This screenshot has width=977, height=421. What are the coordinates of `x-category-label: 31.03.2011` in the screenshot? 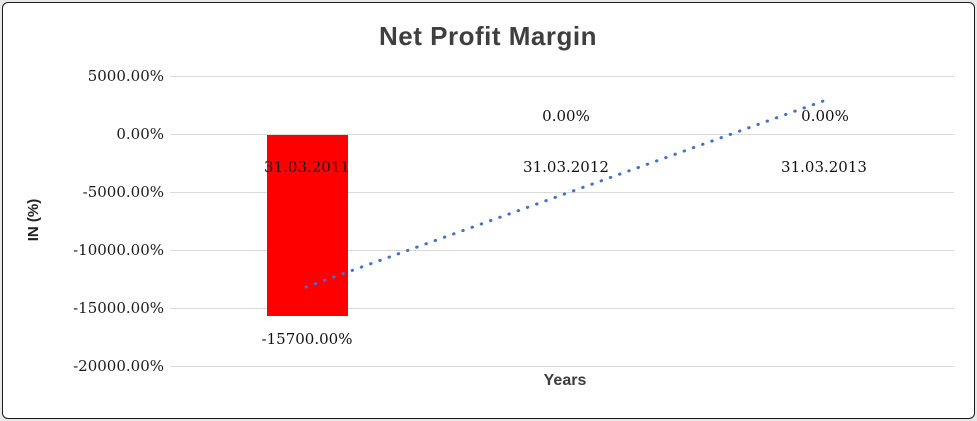 It's located at (307, 167).